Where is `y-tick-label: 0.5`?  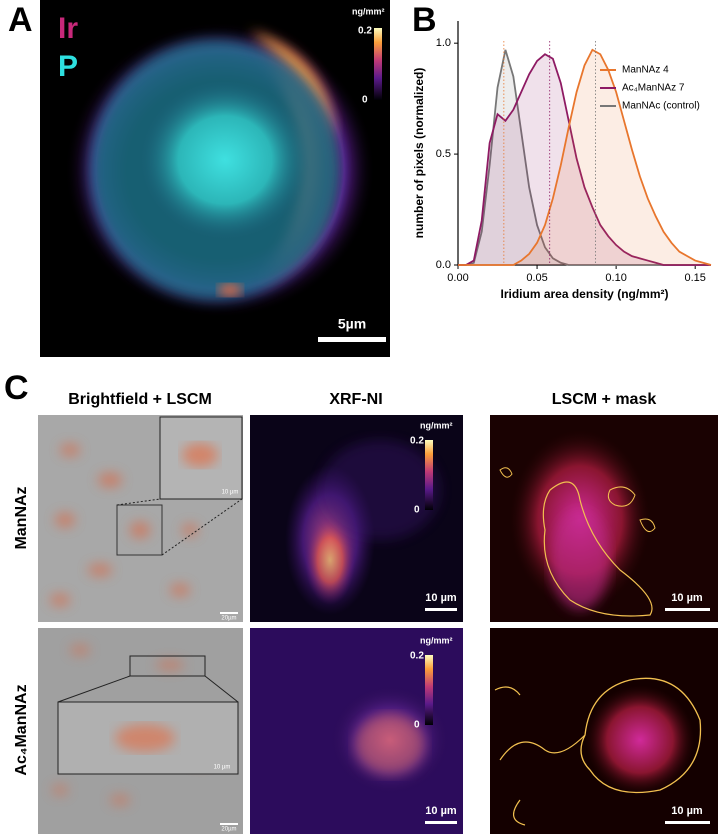
y-tick-label: 0.5 is located at coordinates (443, 154).